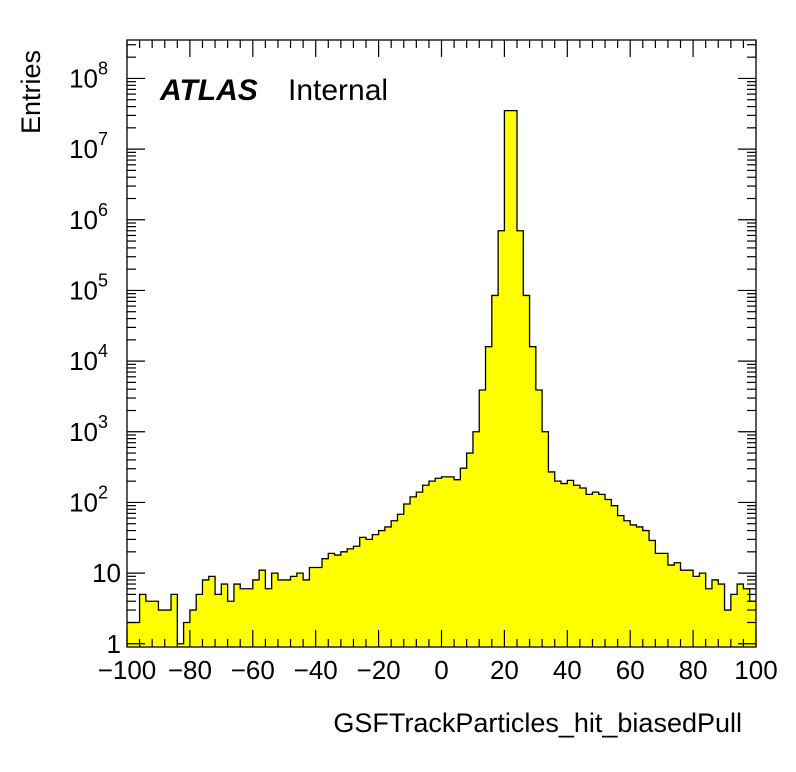  What do you see at coordinates (31, 92) in the screenshot?
I see `y-axis-title: Entries` at bounding box center [31, 92].